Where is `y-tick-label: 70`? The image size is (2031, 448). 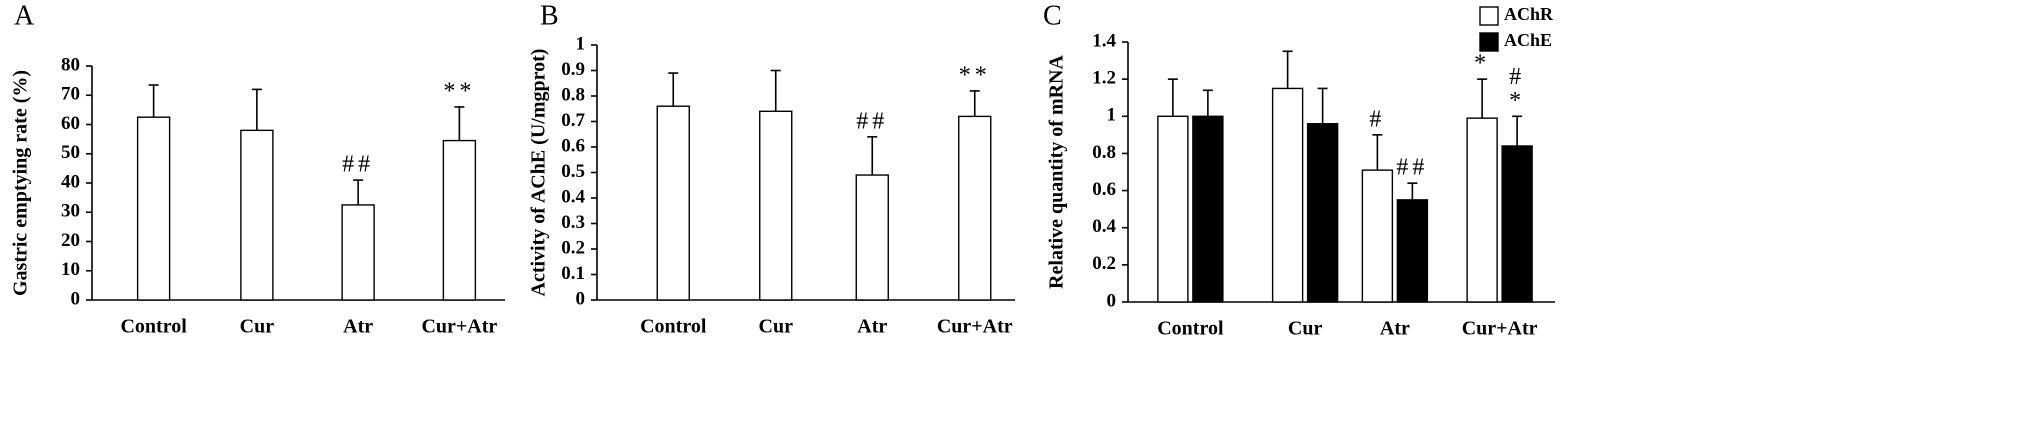 y-tick-label: 70 is located at coordinates (70, 94).